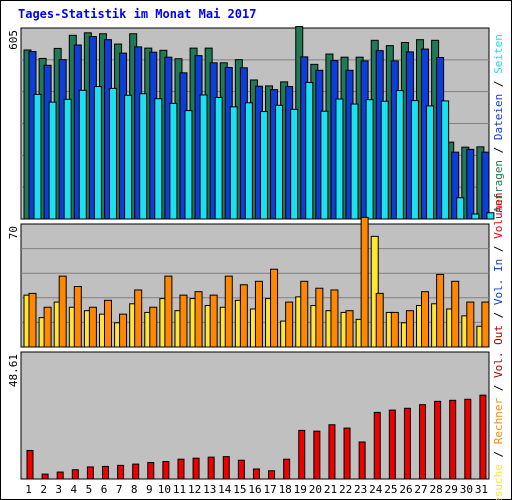  Describe the element at coordinates (137, 14) in the screenshot. I see `chart-title: Tages-Statistik im Monat Mai 2017` at that location.